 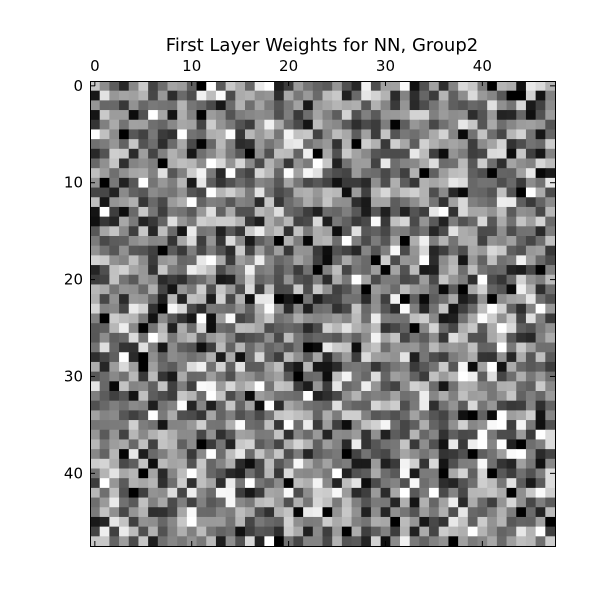 I want to click on y-tick-label: 30, so click(x=73, y=376).